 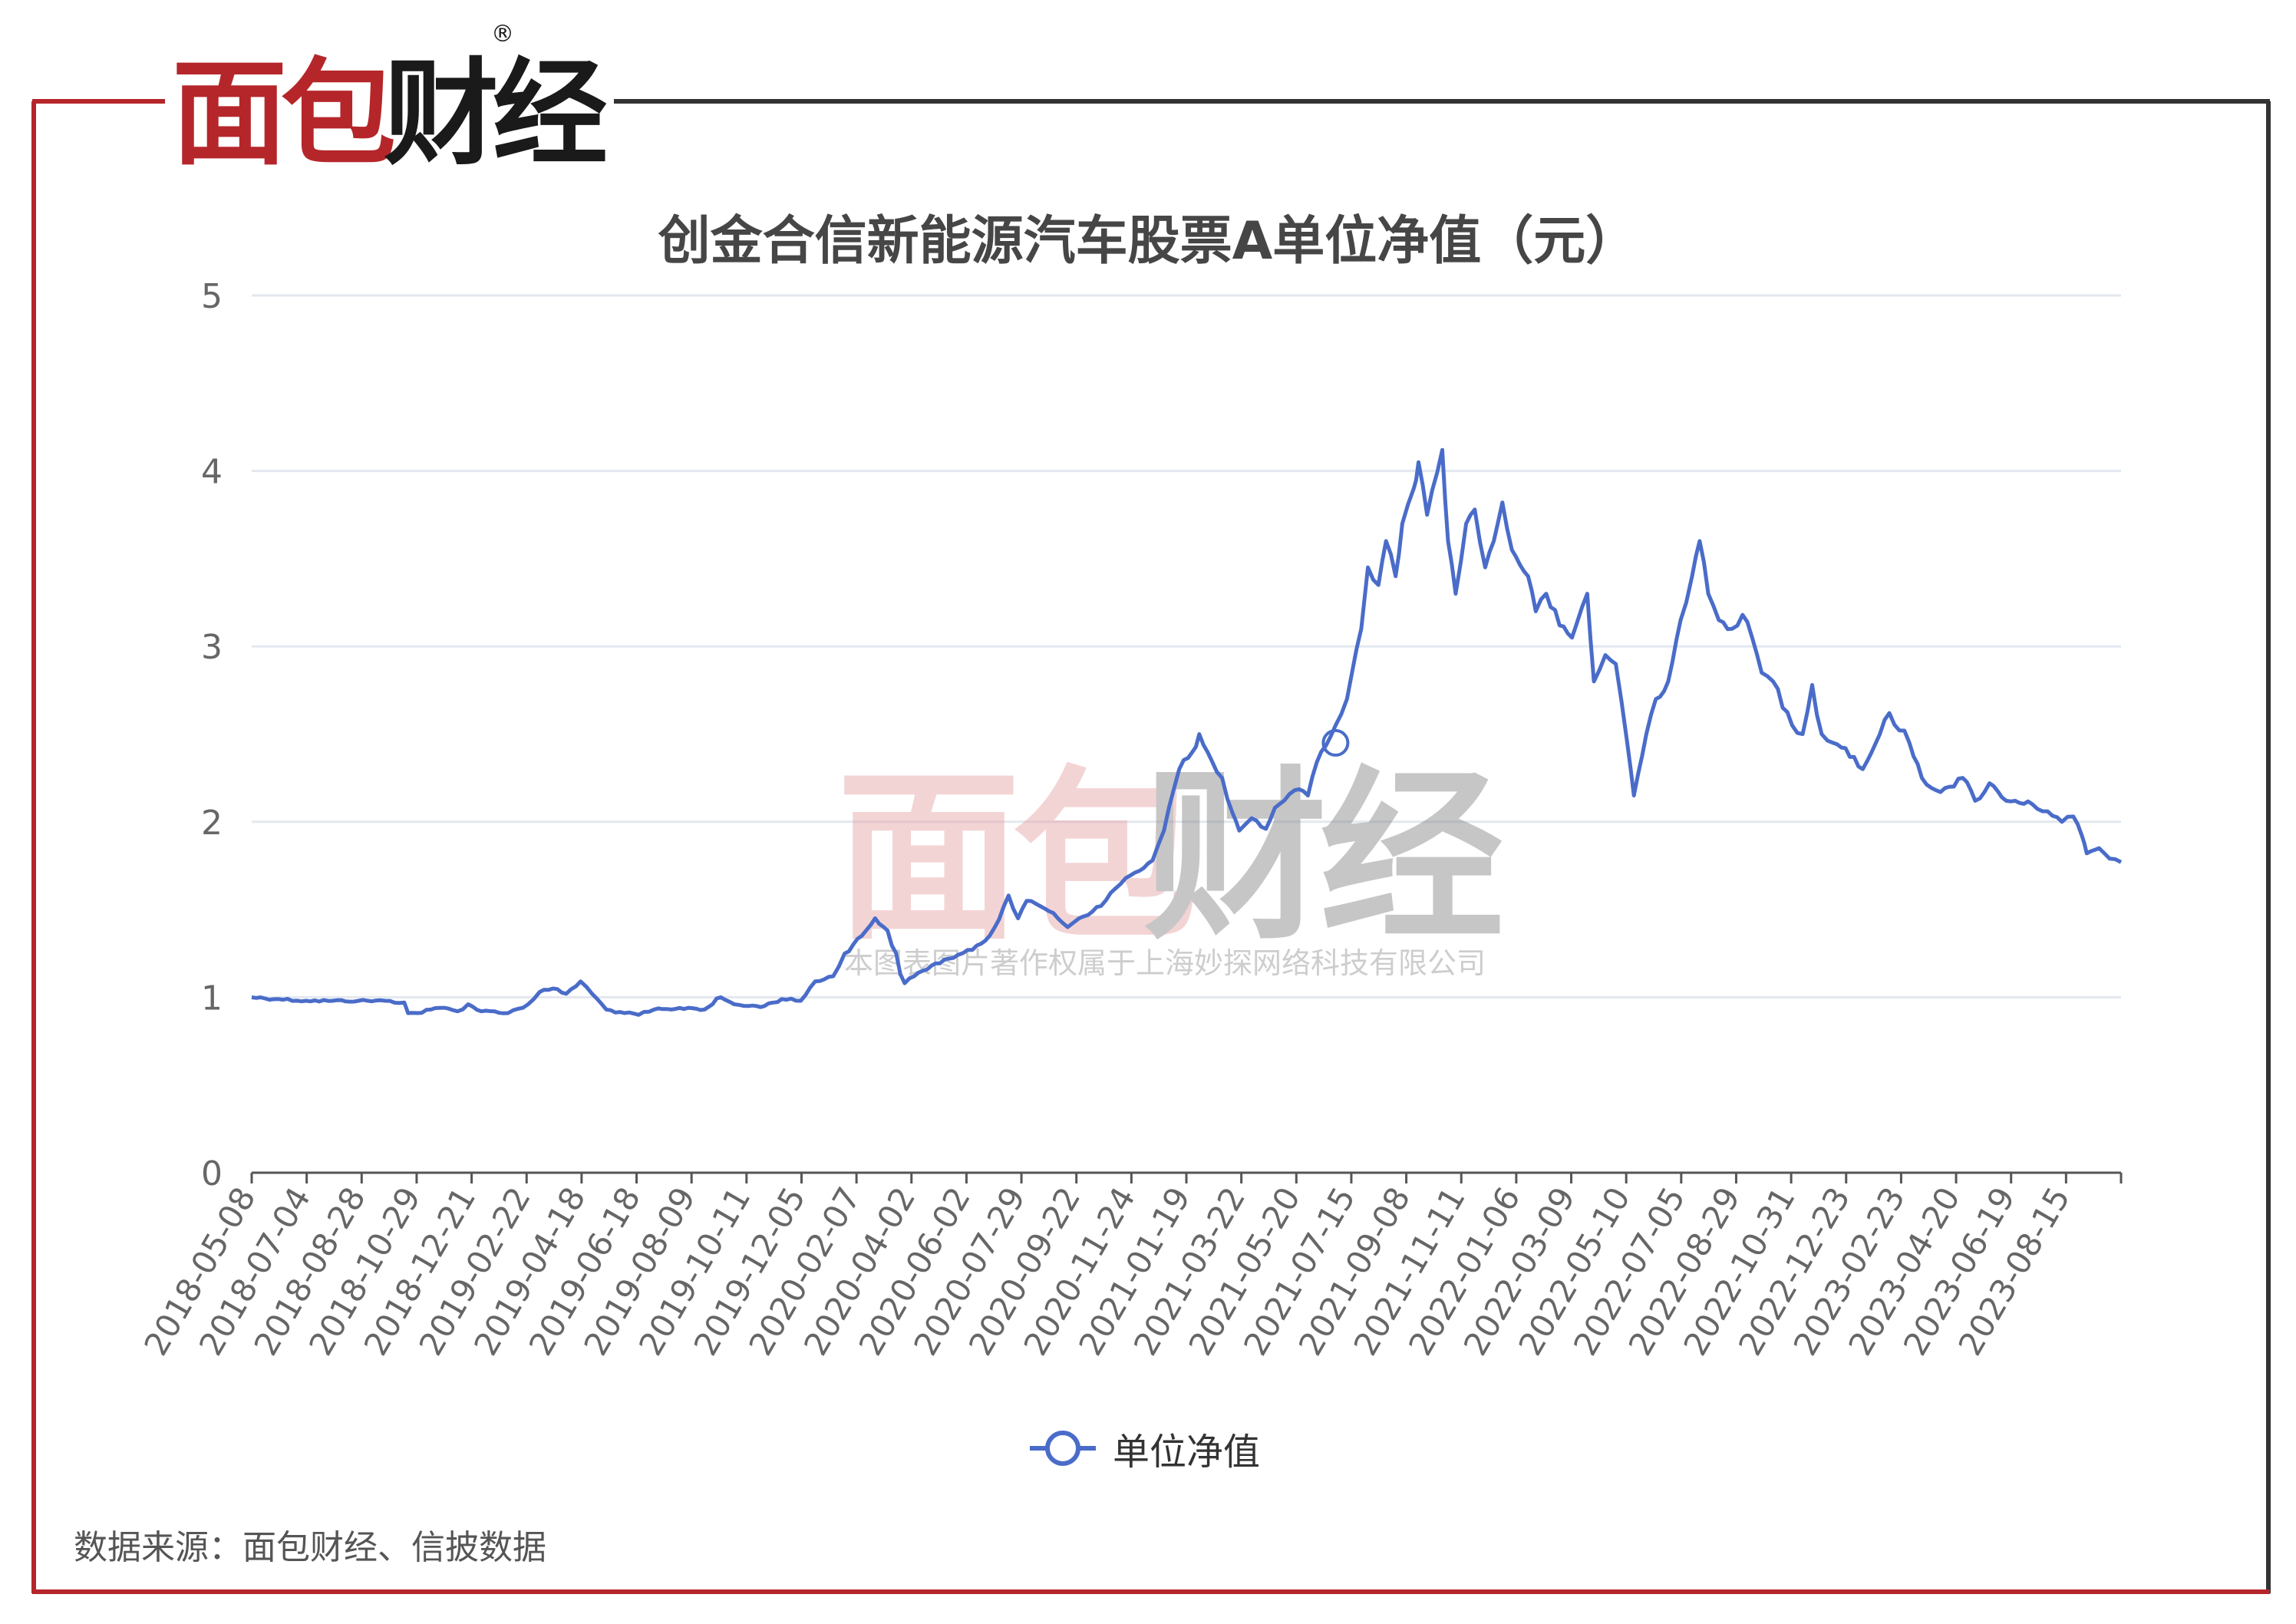 I want to click on watermark: 面包 财经 本图表图片著作权属于上海妙探网络科技有限公司, so click(x=1173, y=865).